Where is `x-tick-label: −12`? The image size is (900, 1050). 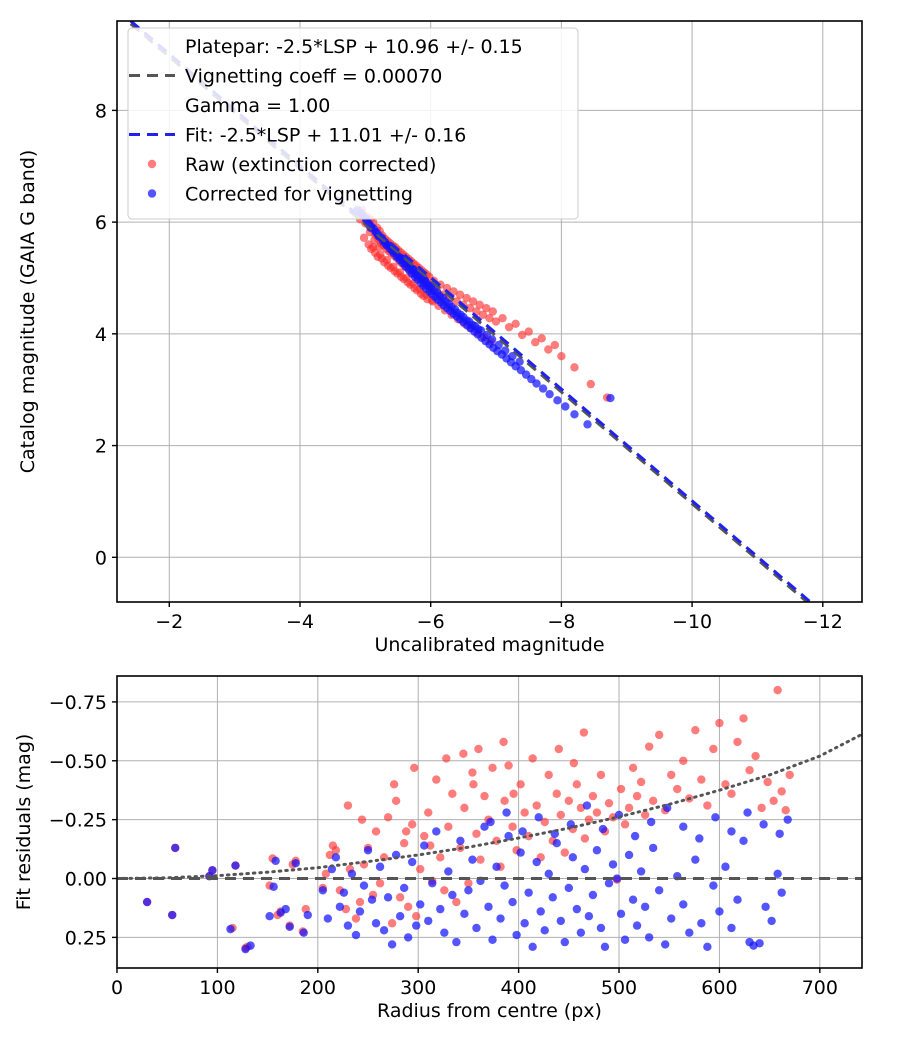
x-tick-label: −12 is located at coordinates (823, 622).